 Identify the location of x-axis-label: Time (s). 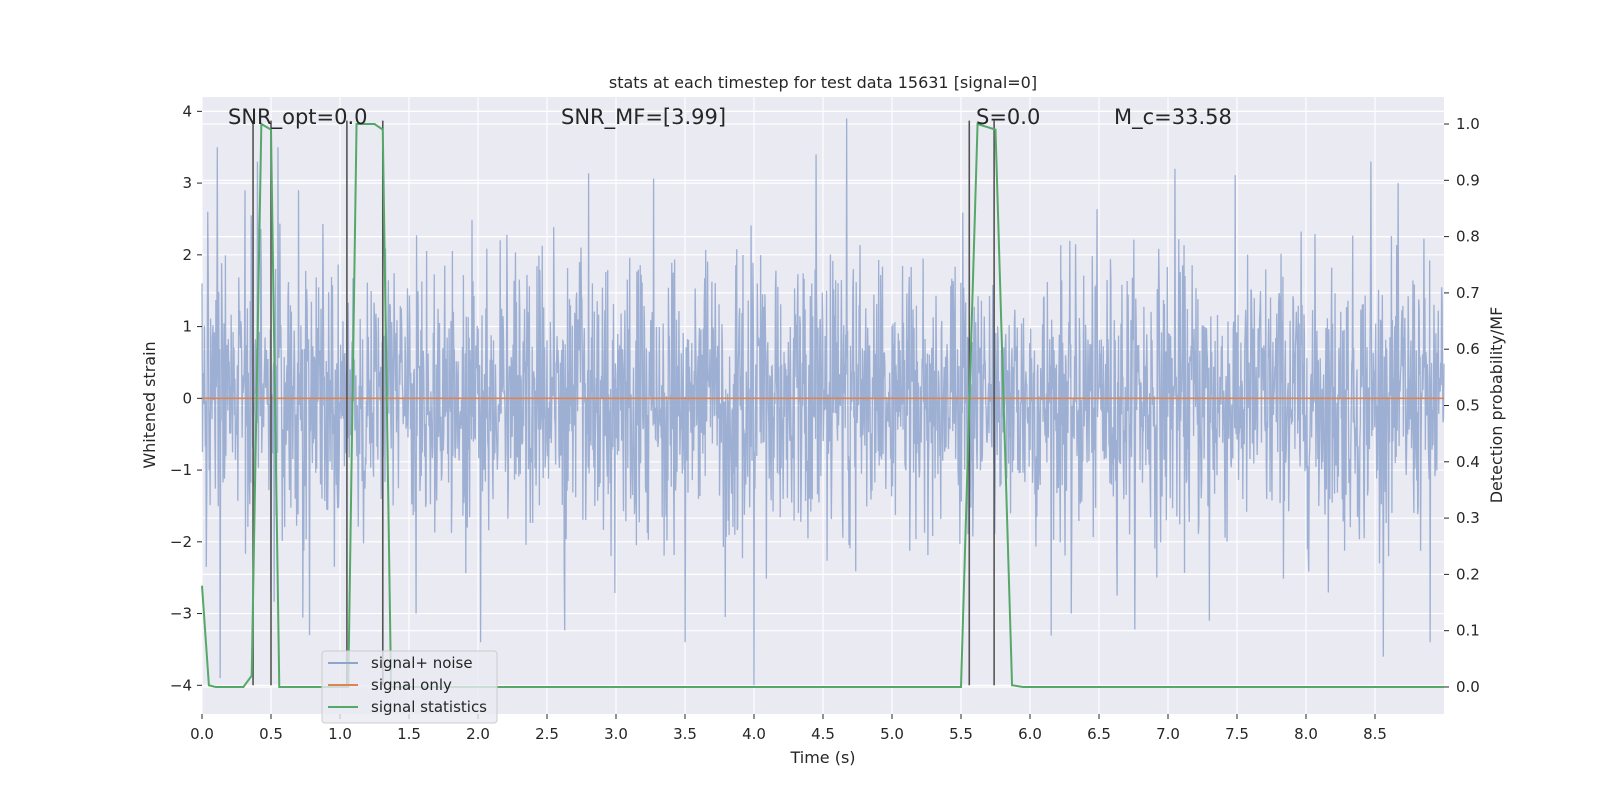
(822, 757).